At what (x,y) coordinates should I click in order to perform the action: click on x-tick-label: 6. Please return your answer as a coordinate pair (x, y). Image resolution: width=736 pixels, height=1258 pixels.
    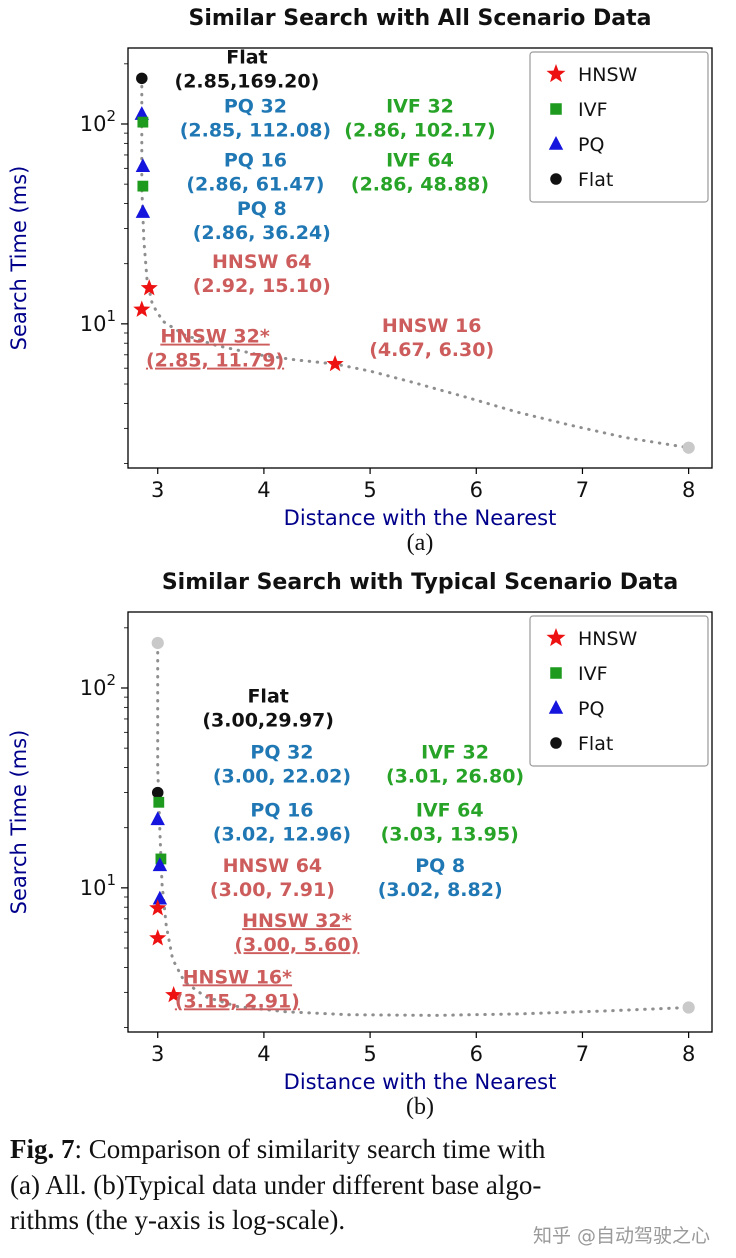
    Looking at the image, I should click on (476, 1054).